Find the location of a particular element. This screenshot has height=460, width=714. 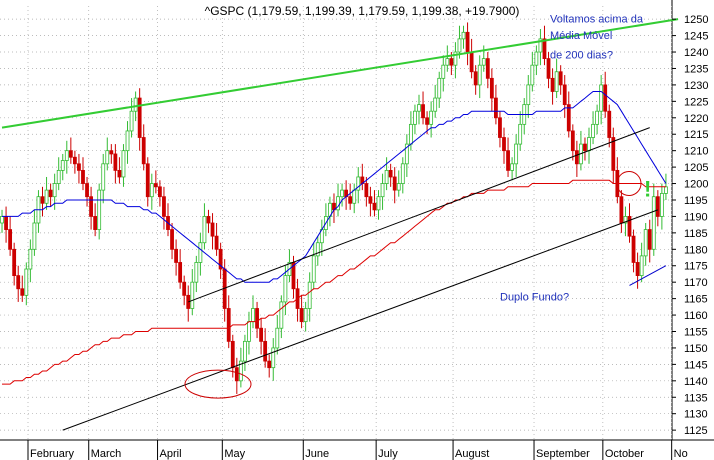

y-tick-label: 1240 is located at coordinates (696, 53).